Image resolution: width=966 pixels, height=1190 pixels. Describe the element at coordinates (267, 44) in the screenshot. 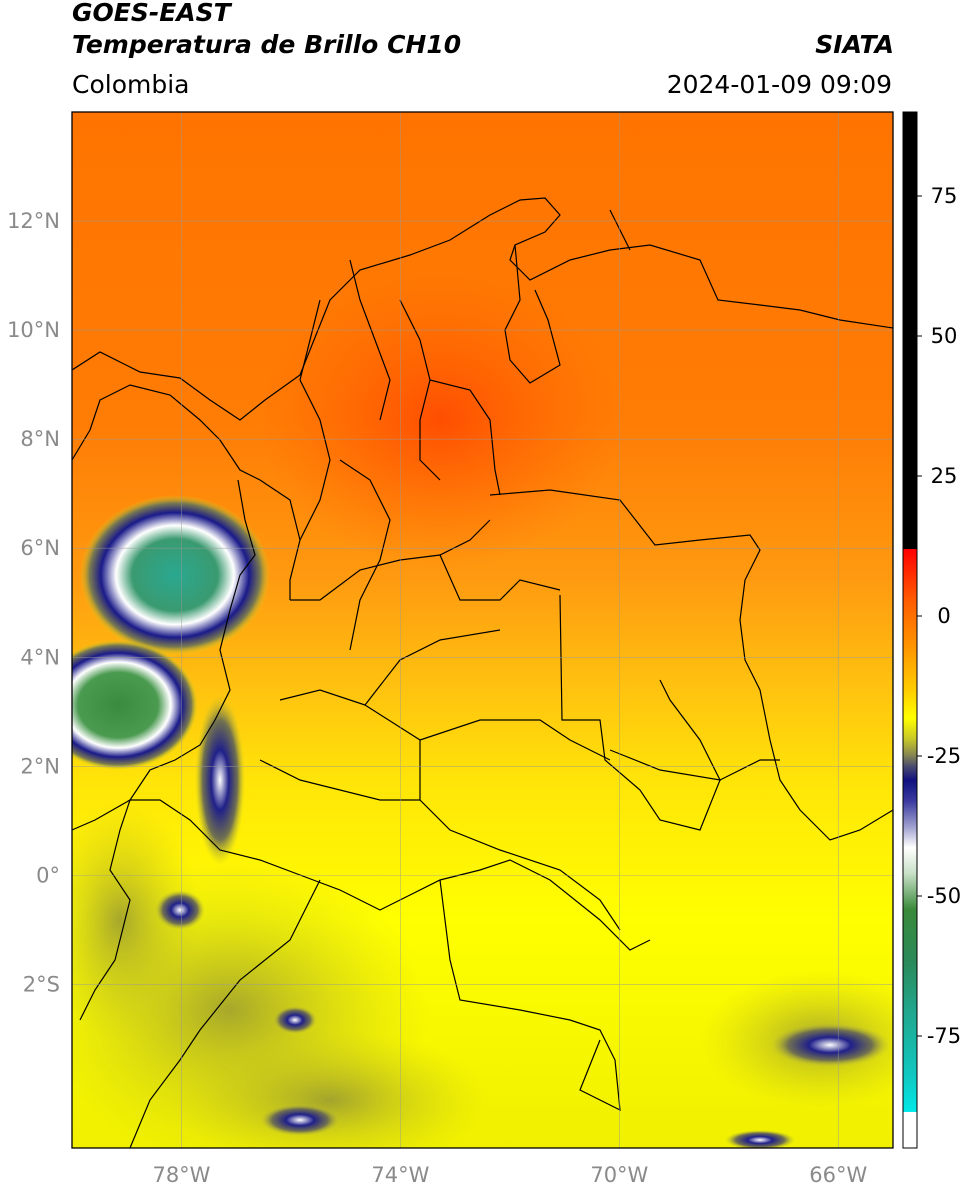

I see `product-title: Temperatura de Brillo CH10` at that location.